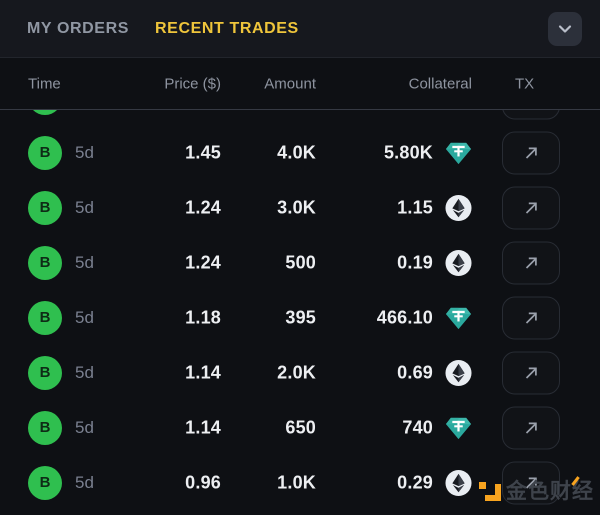 This screenshot has height=515, width=600. I want to click on table-row: B 5d 1.24 500 0.19, so click(300, 262).